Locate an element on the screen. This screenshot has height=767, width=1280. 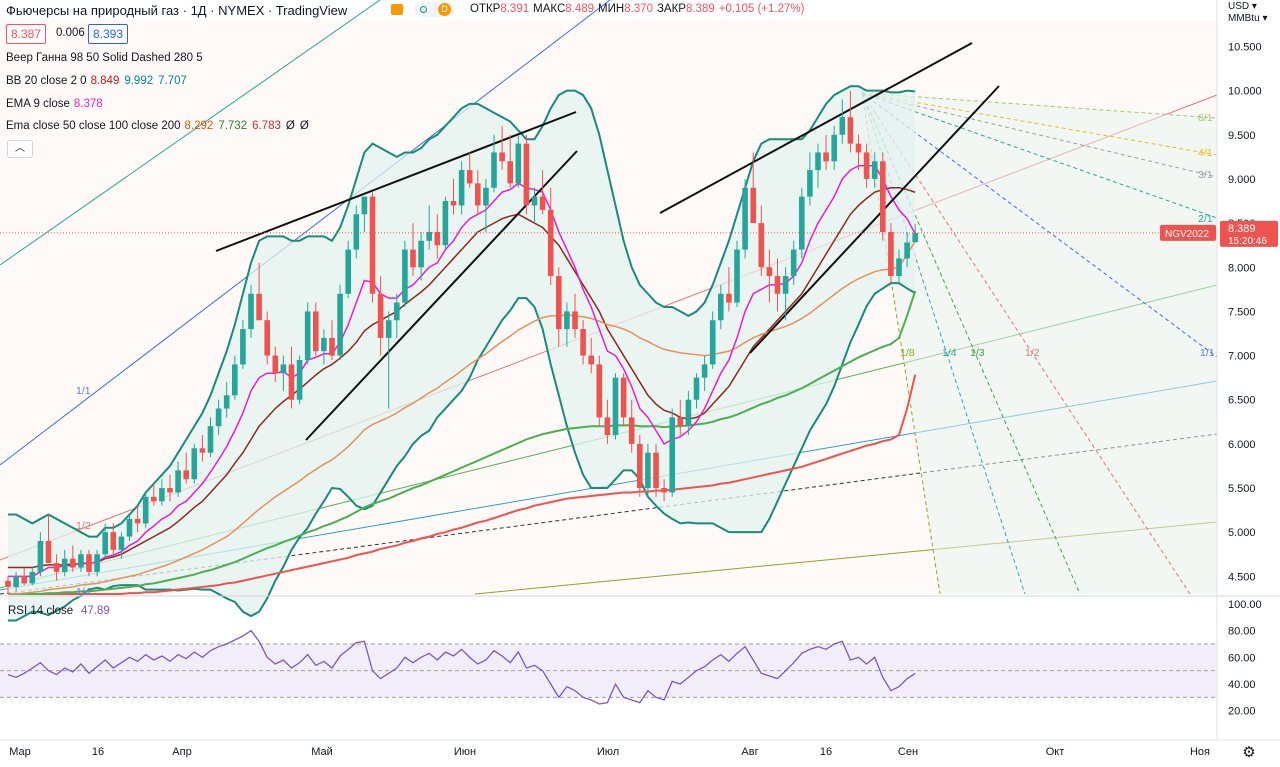
spread-value: 0.006 is located at coordinates (70, 33).